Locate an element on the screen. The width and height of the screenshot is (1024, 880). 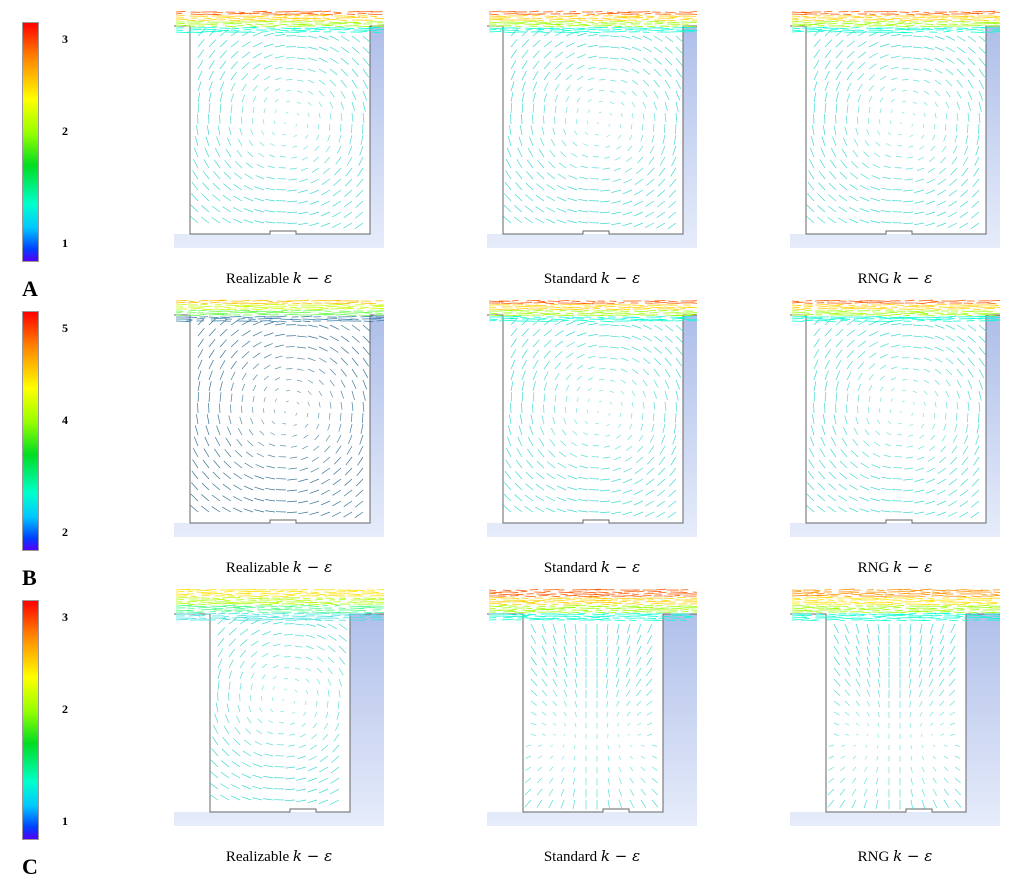
model-caption: Standard k − ε is located at coordinates (592, 278).